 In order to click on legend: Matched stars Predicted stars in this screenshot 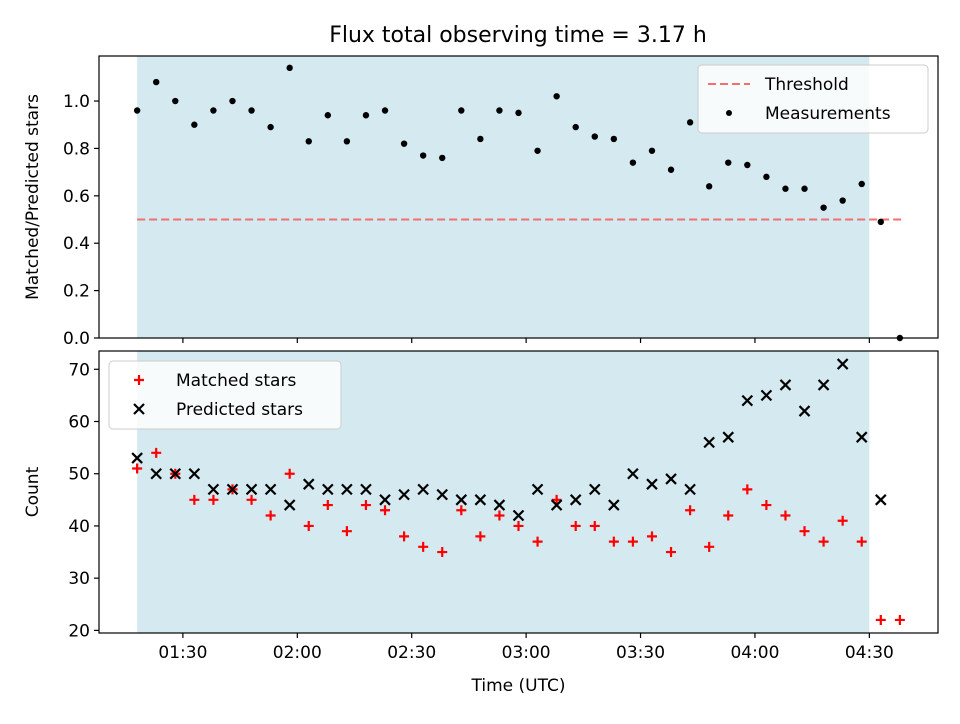, I will do `click(225, 395)`.